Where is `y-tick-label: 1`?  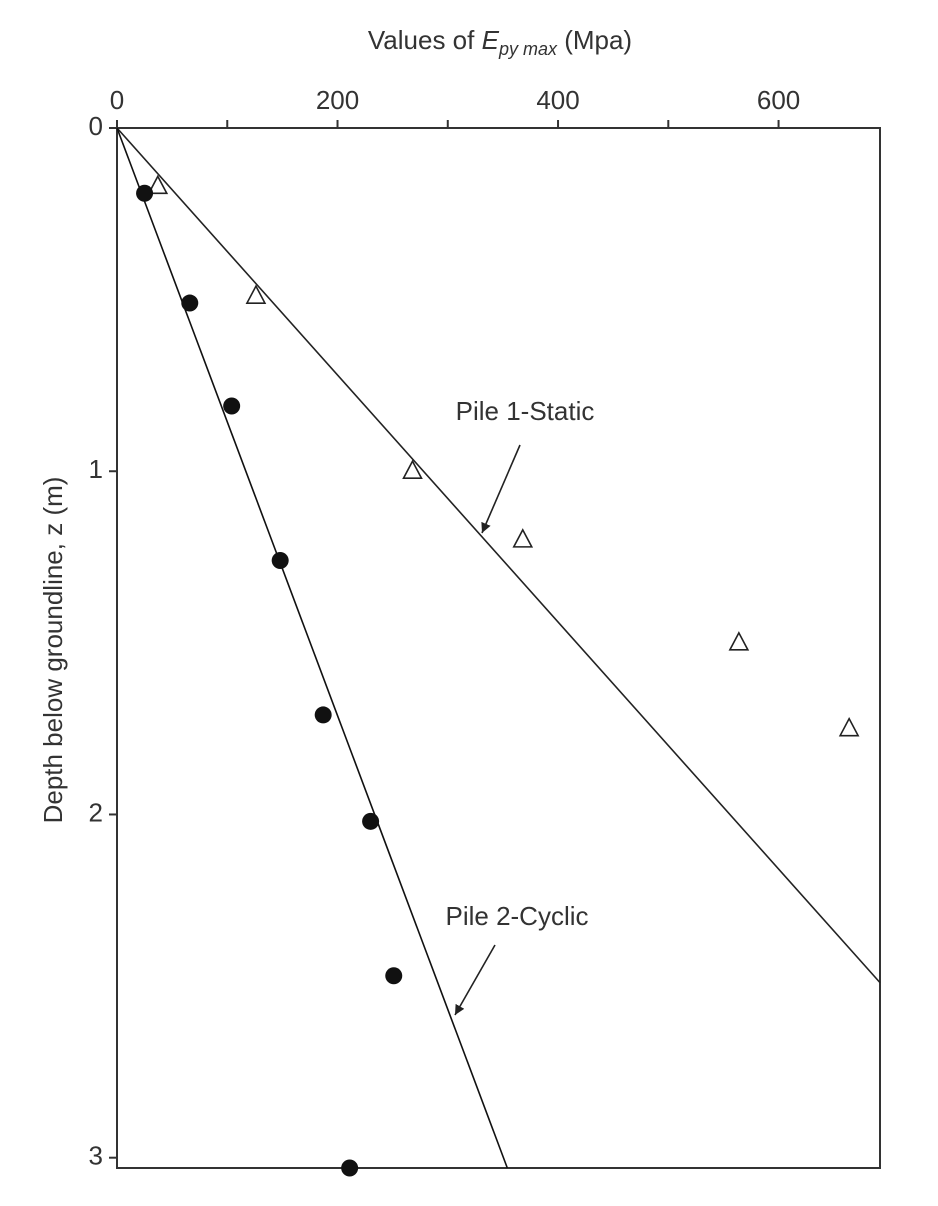 y-tick-label: 1 is located at coordinates (96, 469).